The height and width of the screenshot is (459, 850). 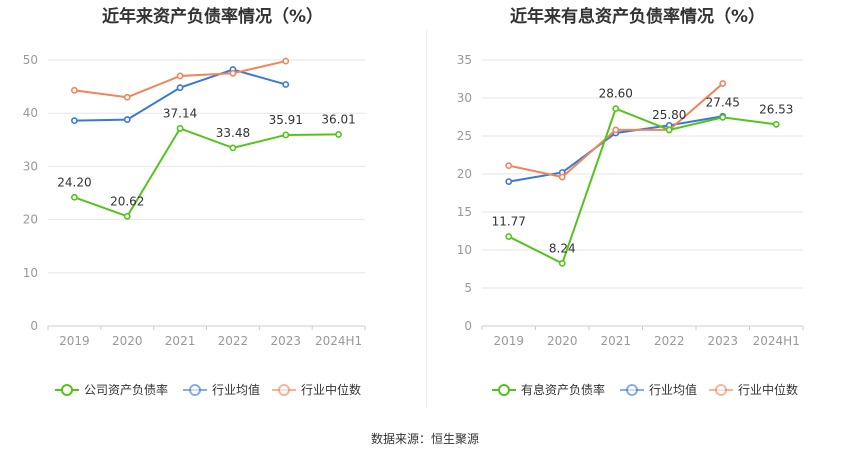 What do you see at coordinates (669, 115) in the screenshot?
I see `data-label: 25.80` at bounding box center [669, 115].